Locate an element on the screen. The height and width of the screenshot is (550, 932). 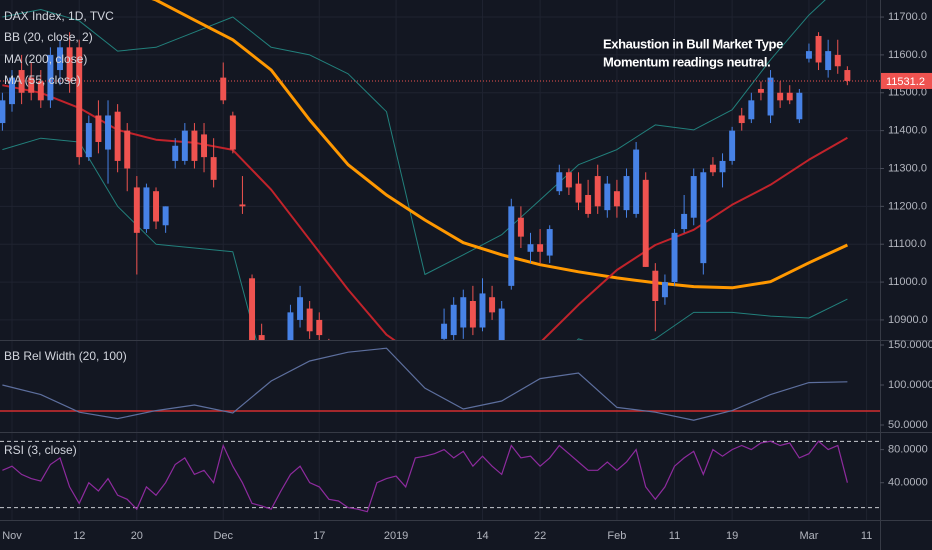
x-tick-label: 12 is located at coordinates (79, 536).